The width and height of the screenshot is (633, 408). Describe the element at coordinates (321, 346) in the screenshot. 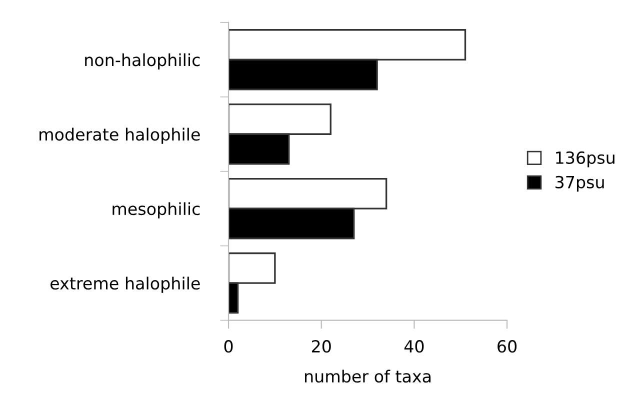

I see `x-tick-label: 20` at that location.